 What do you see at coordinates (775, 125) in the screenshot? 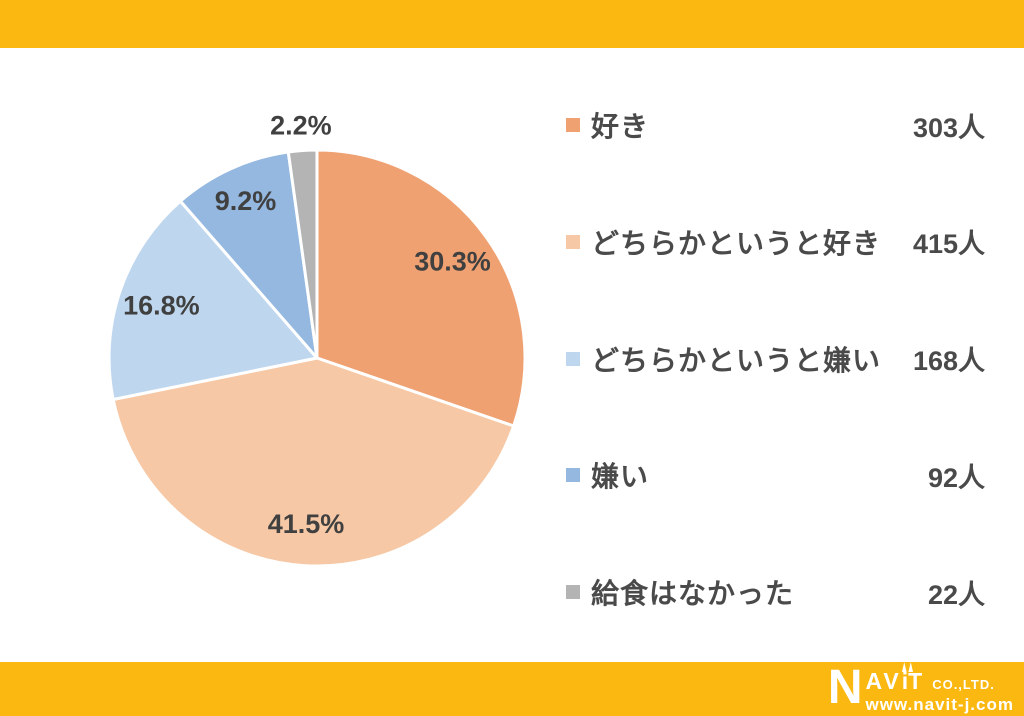
I see `legend-row: 好き 303人` at bounding box center [775, 125].